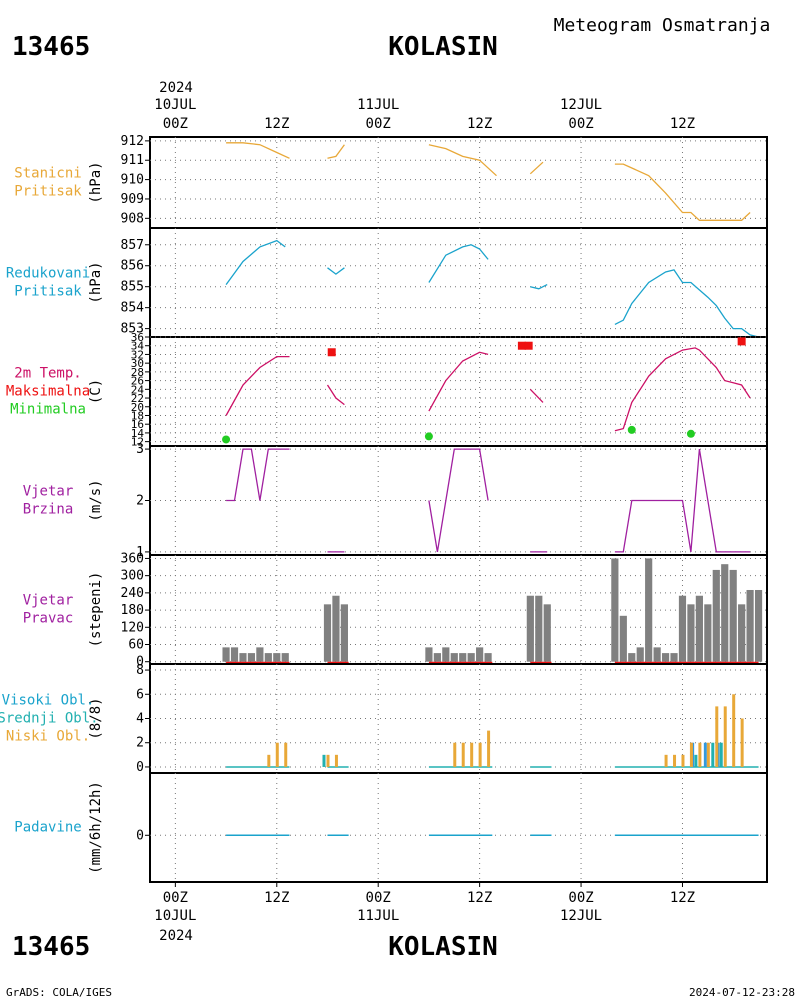 The image size is (800, 1004). What do you see at coordinates (51, 47) in the screenshot?
I see `station-id-top: 13465` at bounding box center [51, 47].